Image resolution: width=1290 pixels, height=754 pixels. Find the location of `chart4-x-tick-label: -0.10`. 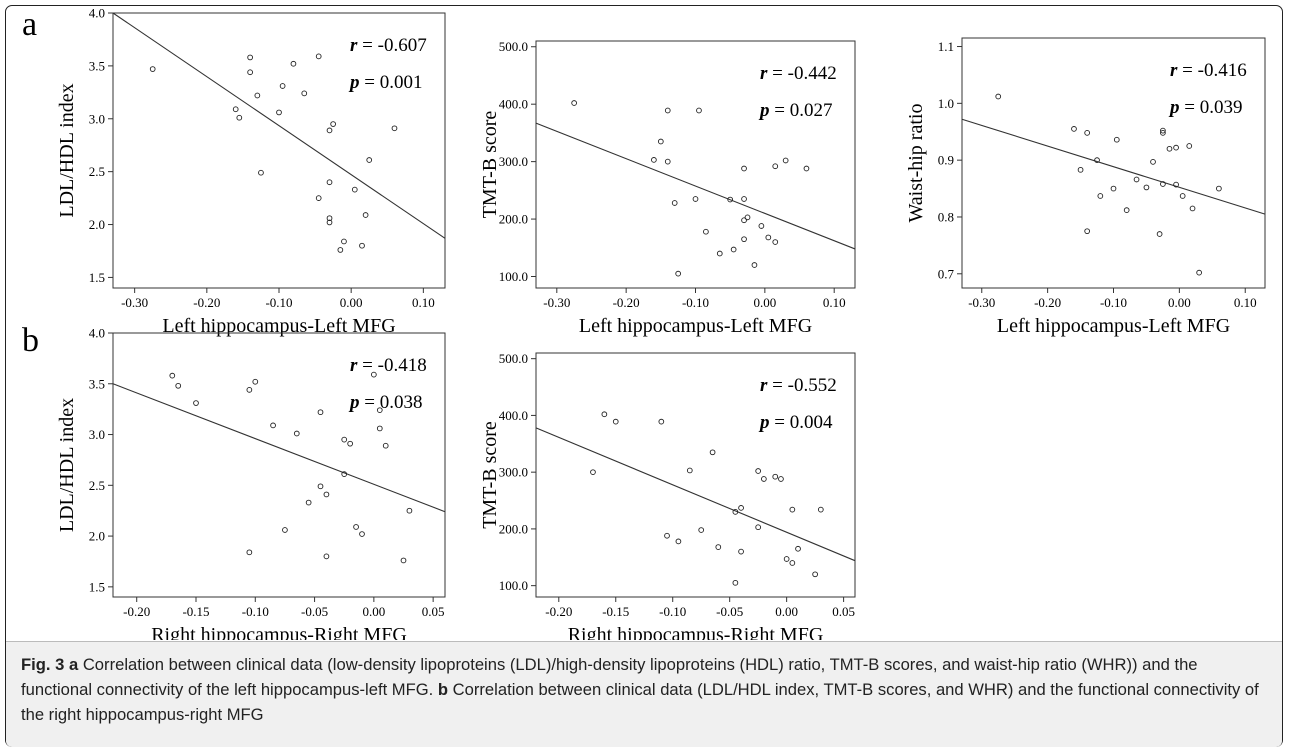

chart4-x-tick-label: -0.10 is located at coordinates (255, 611).